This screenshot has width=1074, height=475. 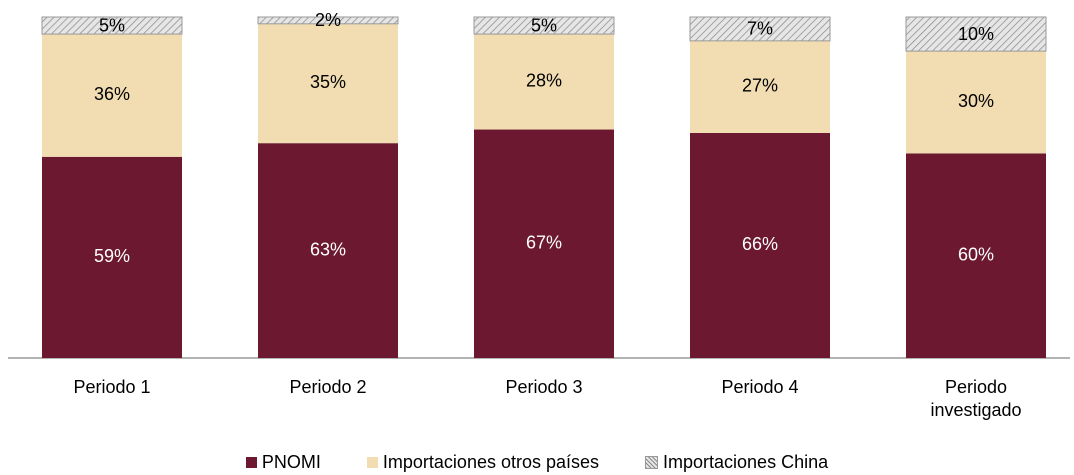 I want to click on legend-item: Importaciones otros países, so click(x=483, y=462).